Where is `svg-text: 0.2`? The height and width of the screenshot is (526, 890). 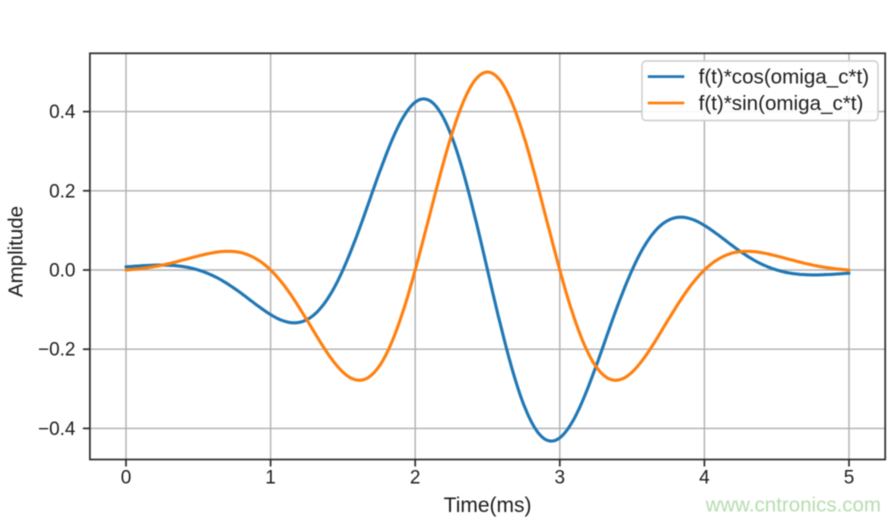 svg-text: 0.2 is located at coordinates (62, 191).